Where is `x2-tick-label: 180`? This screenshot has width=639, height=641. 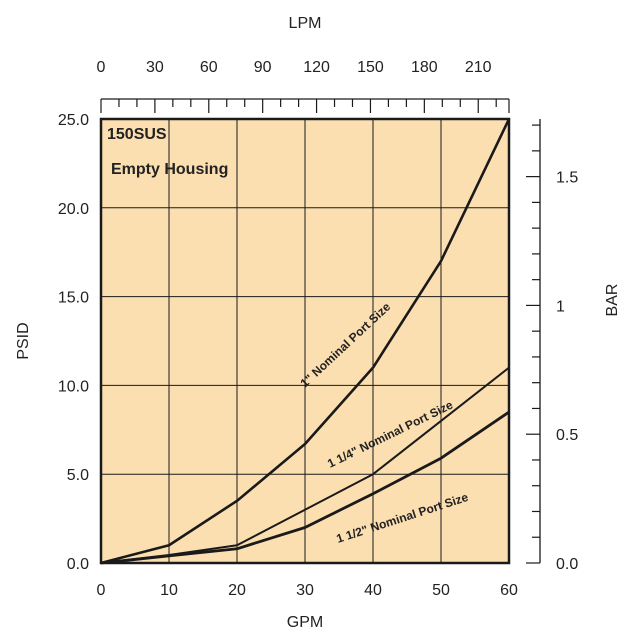
x2-tick-label: 180 is located at coordinates (424, 67).